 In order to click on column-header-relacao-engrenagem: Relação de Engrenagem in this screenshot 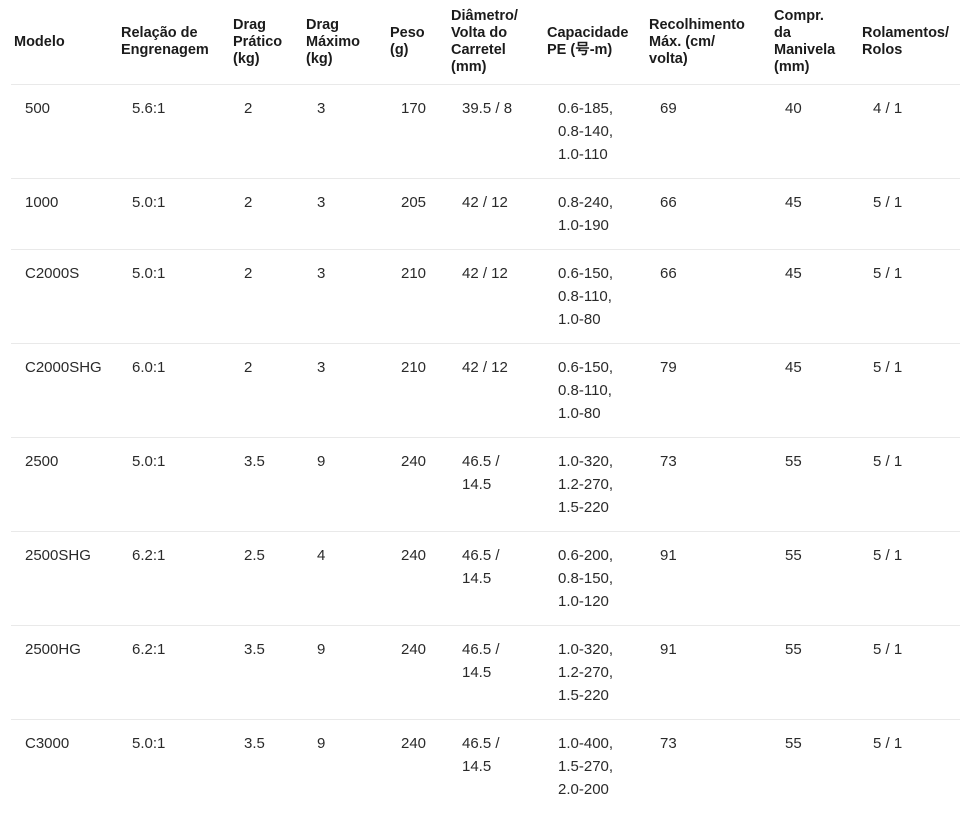, I will do `click(174, 42)`.